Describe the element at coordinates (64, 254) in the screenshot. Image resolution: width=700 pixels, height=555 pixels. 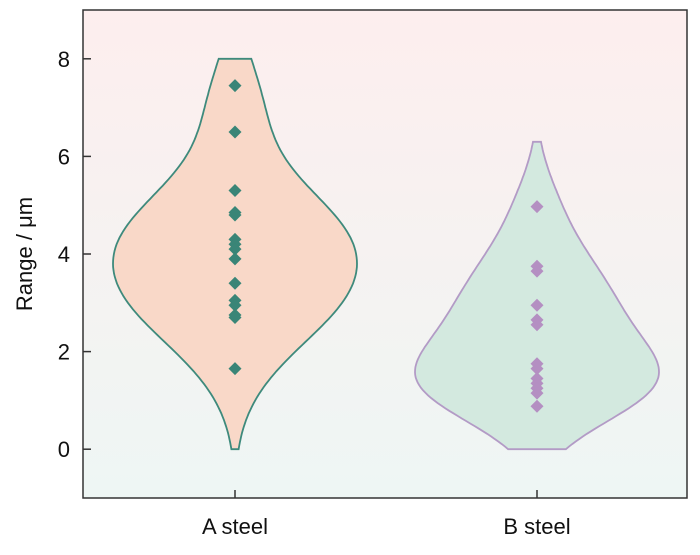
I see `y-tick-label: 4` at that location.